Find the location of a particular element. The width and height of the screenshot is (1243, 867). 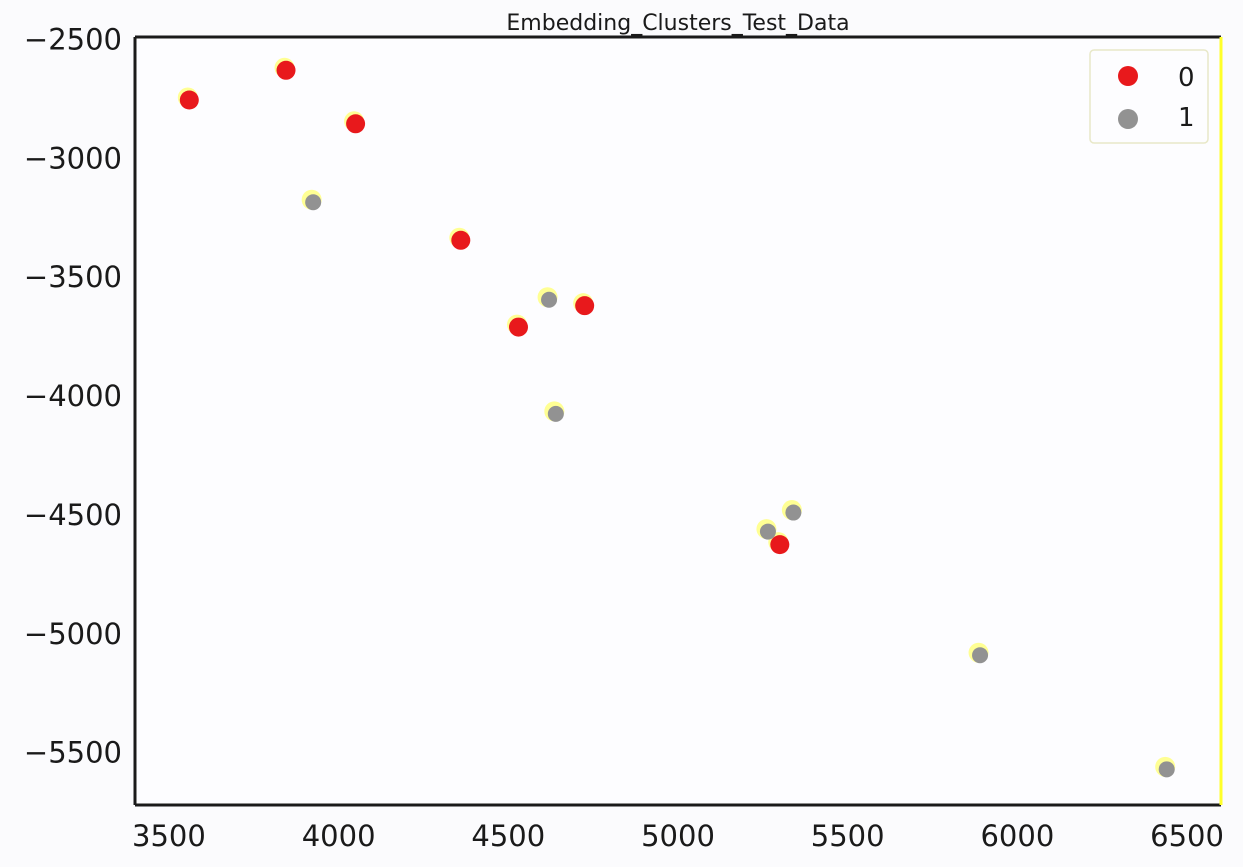

x-tick-label: 4500 is located at coordinates (508, 836).